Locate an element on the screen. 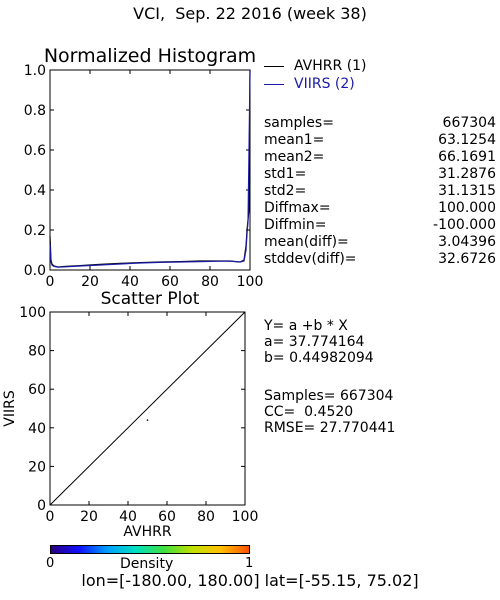 The height and width of the screenshot is (600, 500). stat-label: mean1= is located at coordinates (294, 140).